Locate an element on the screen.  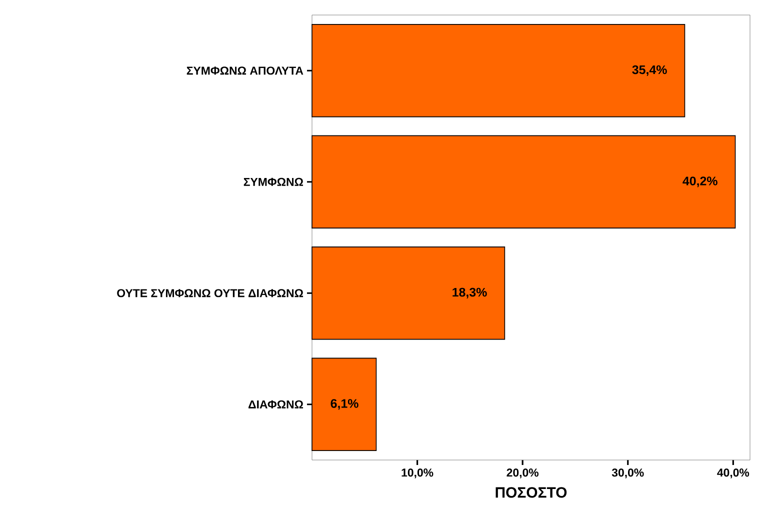
x-tick-label: 30,0% is located at coordinates (628, 473).